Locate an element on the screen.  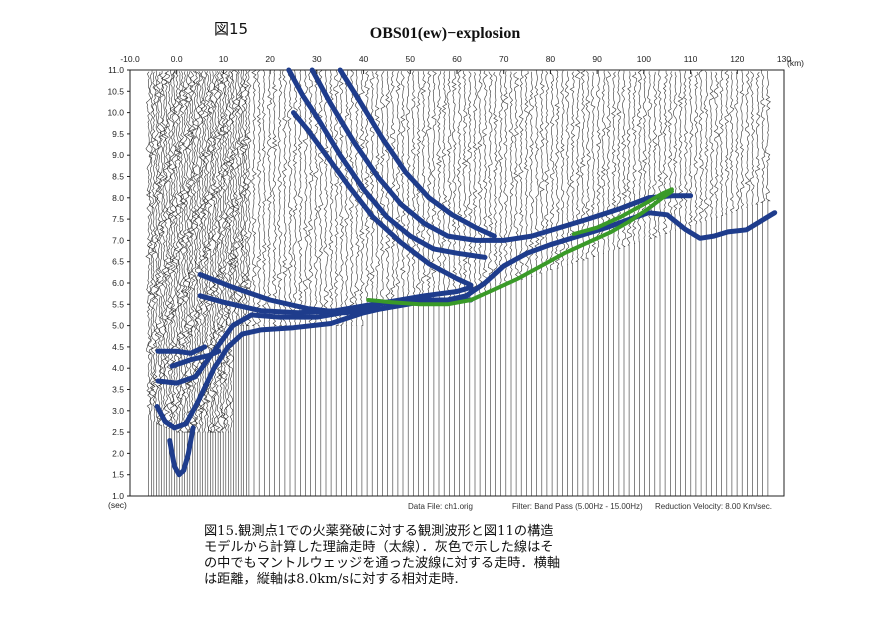
x-tick-label-4: 30 is located at coordinates (317, 59).